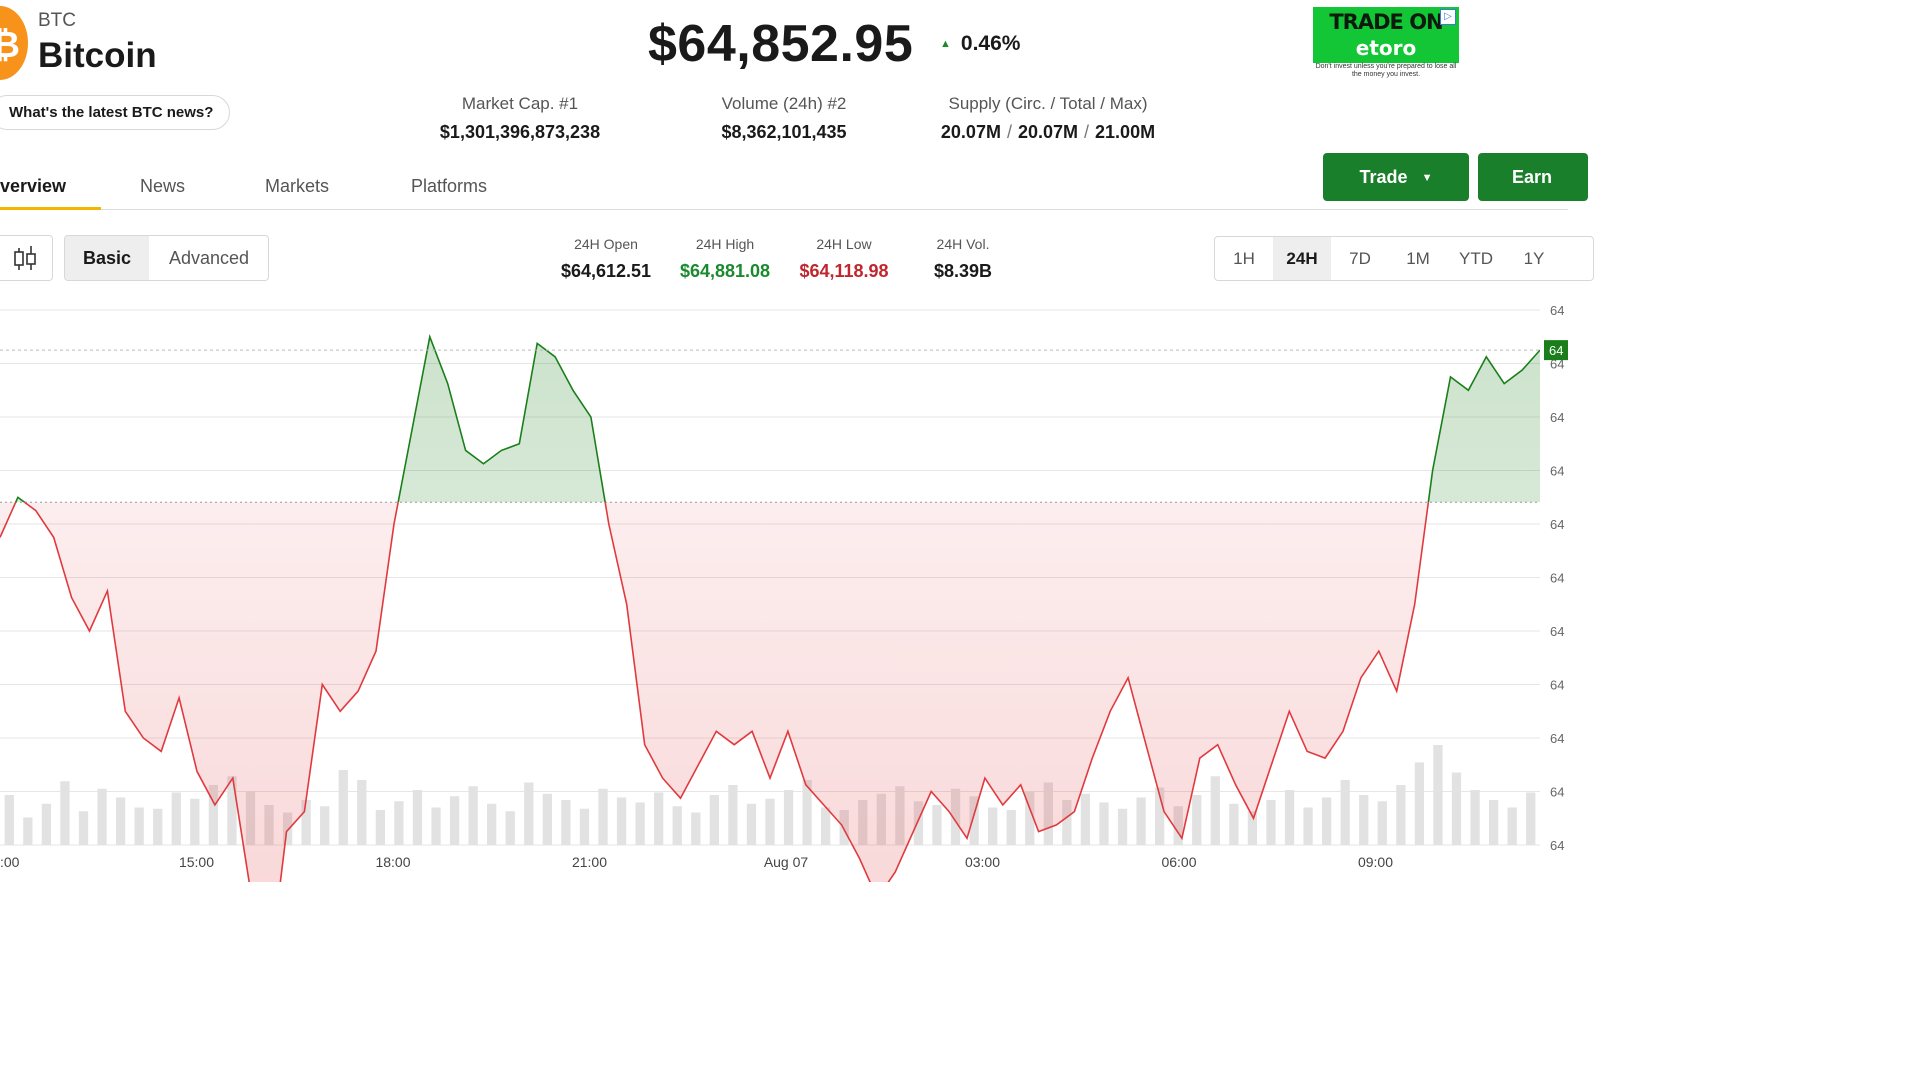  What do you see at coordinates (1534, 258) in the screenshot?
I see `range-1y: 1Y` at bounding box center [1534, 258].